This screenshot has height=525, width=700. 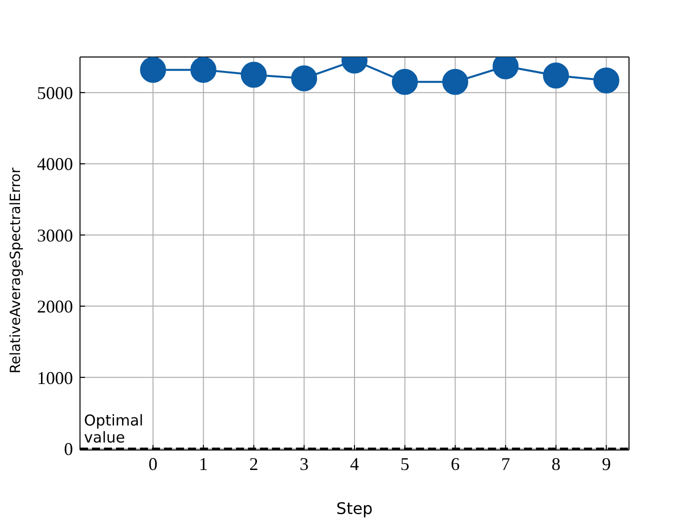 What do you see at coordinates (304, 464) in the screenshot?
I see `x-tick-label: 3` at bounding box center [304, 464].